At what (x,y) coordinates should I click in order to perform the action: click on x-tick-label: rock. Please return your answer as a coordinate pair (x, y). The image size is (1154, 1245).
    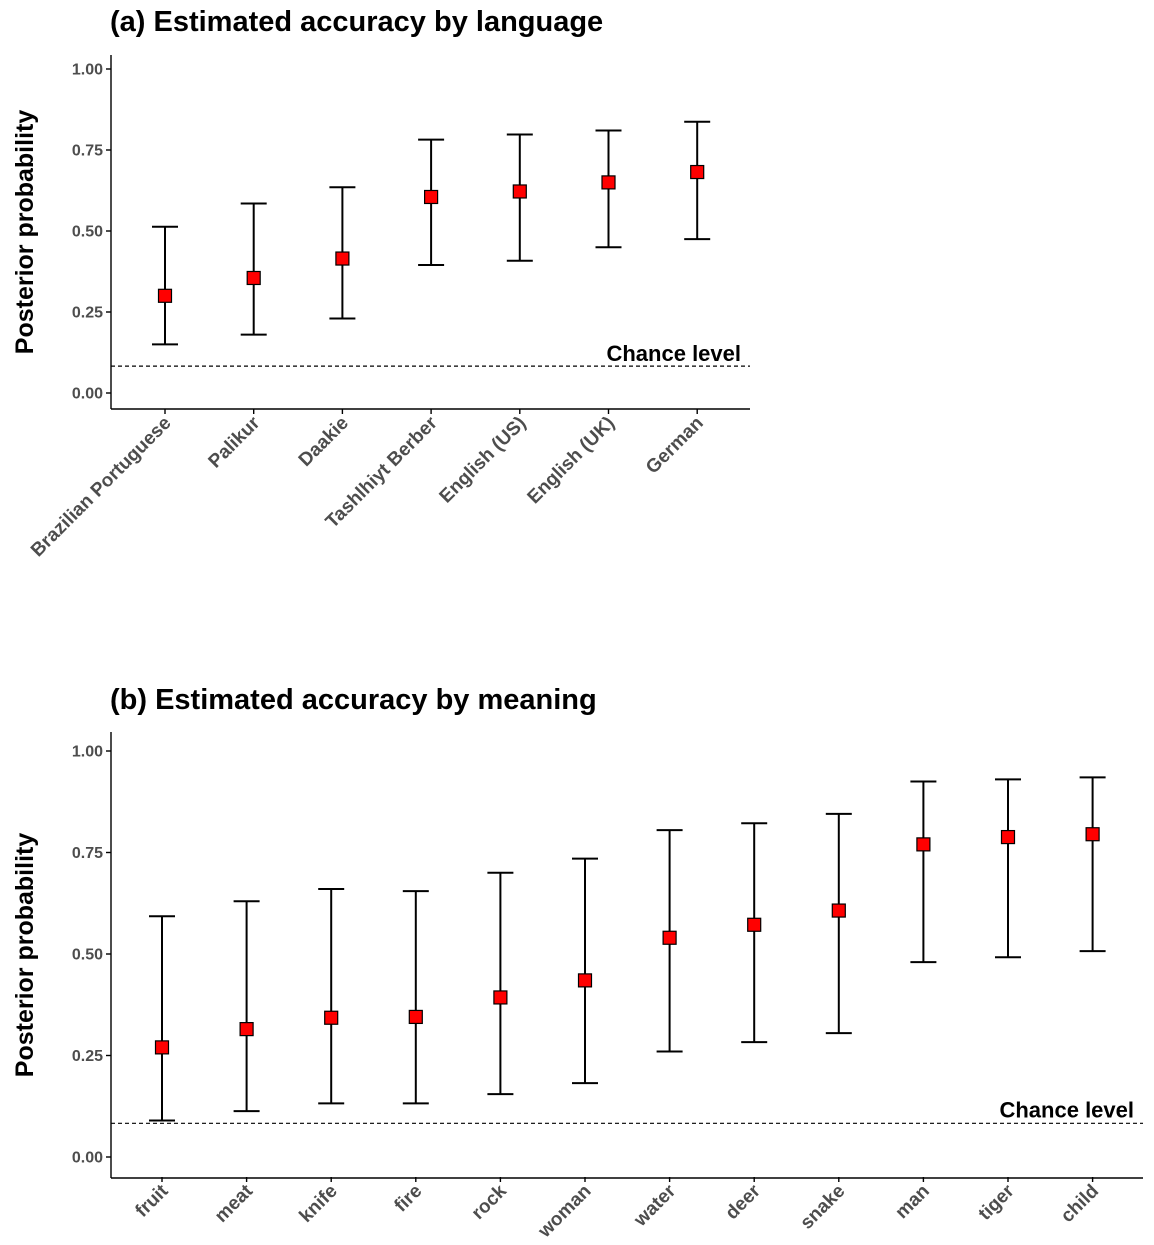
    Looking at the image, I should click on (490, 1202).